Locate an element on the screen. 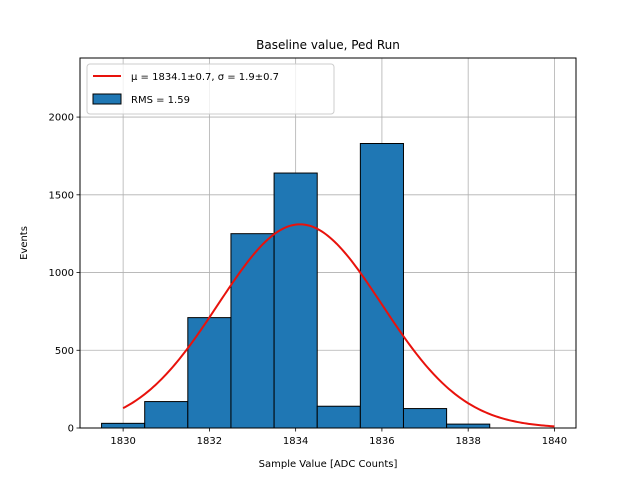  x-tick-label: 1840 is located at coordinates (554, 441).